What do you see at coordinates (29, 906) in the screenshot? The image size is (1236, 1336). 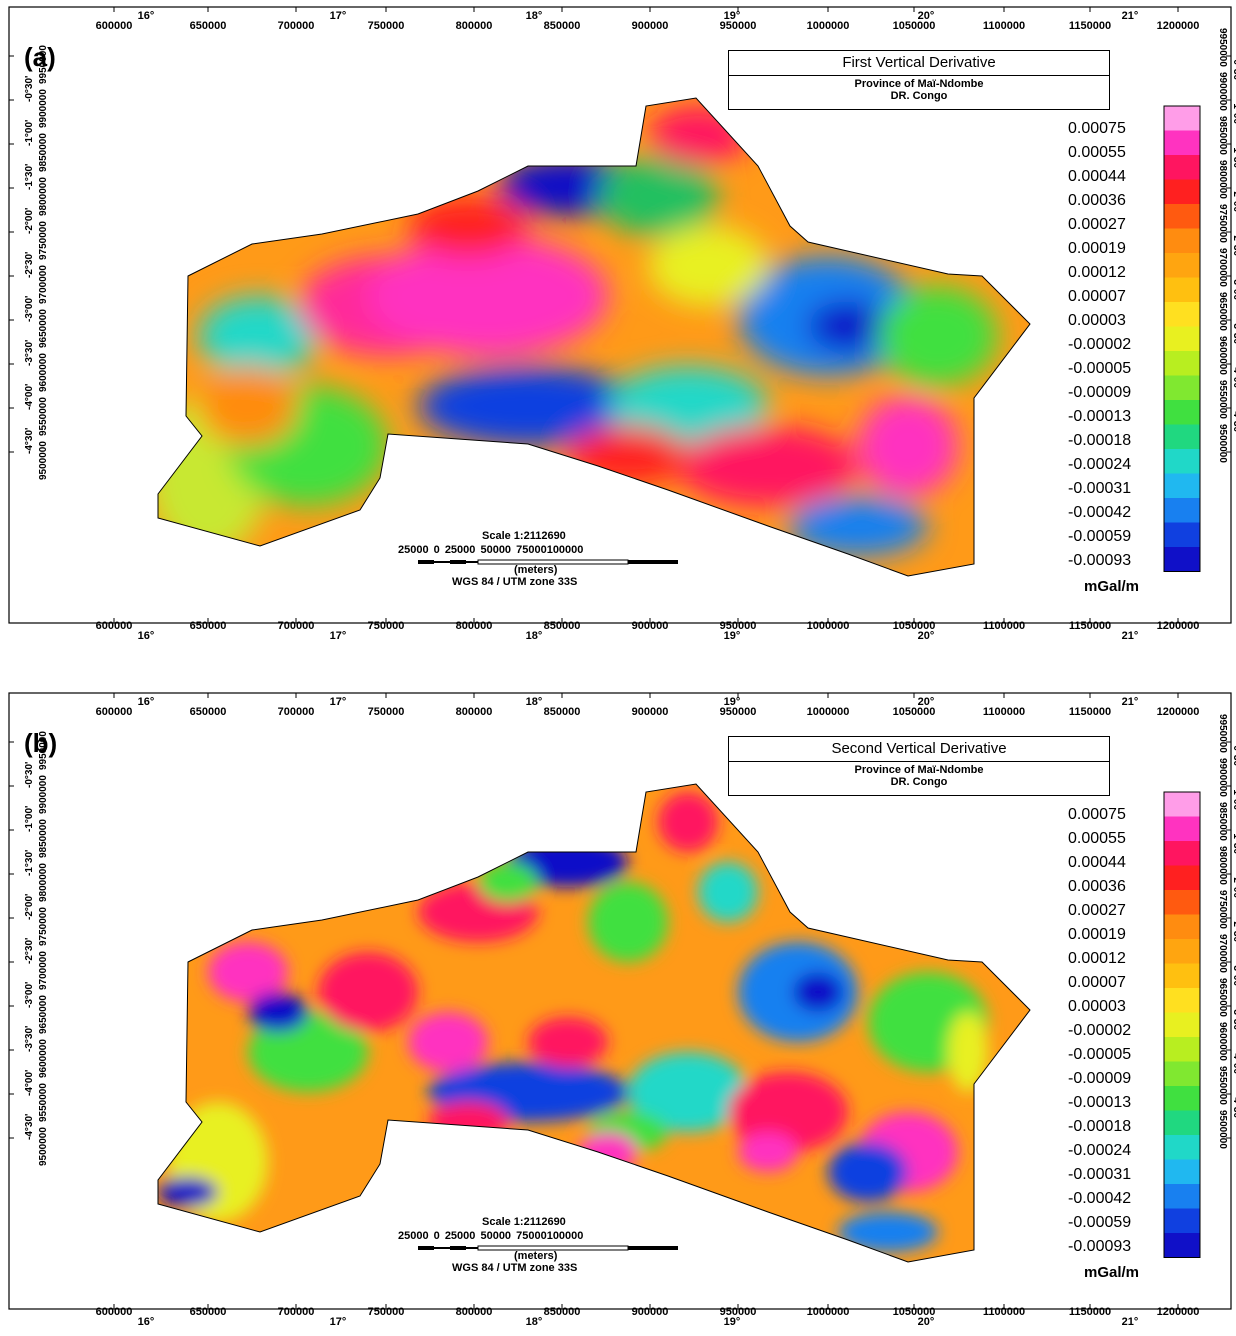 I see `lat-label-left: -2°00'` at bounding box center [29, 906].